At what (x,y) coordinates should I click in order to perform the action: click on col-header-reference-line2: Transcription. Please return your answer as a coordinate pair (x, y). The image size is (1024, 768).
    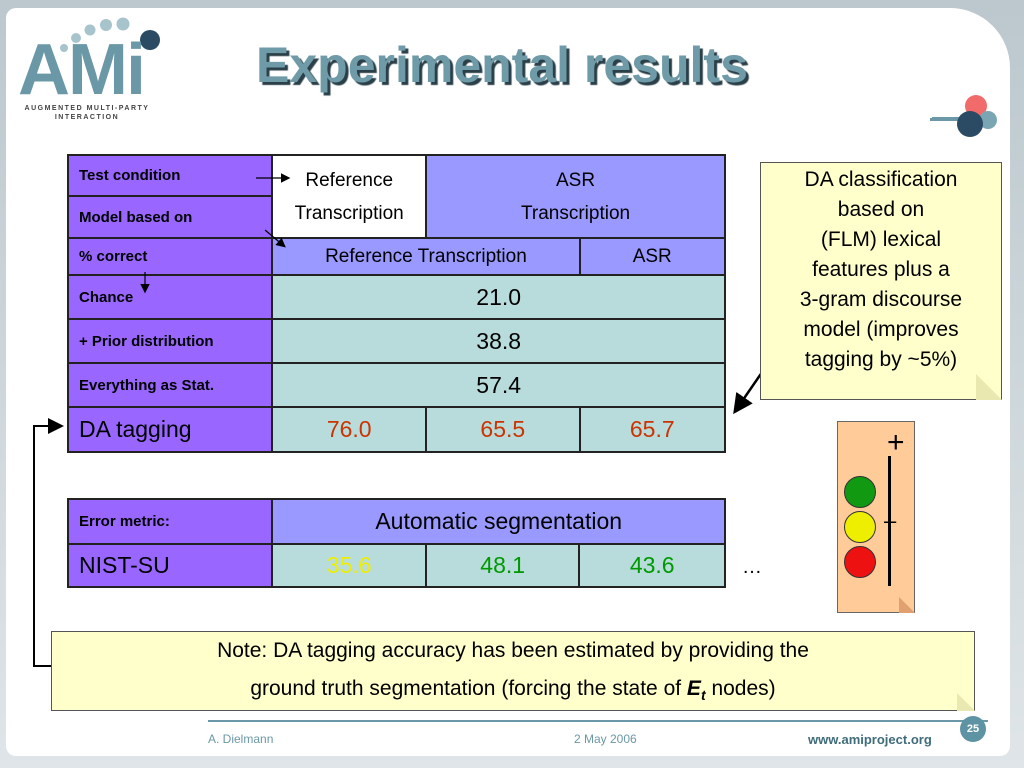
    Looking at the image, I should click on (349, 213).